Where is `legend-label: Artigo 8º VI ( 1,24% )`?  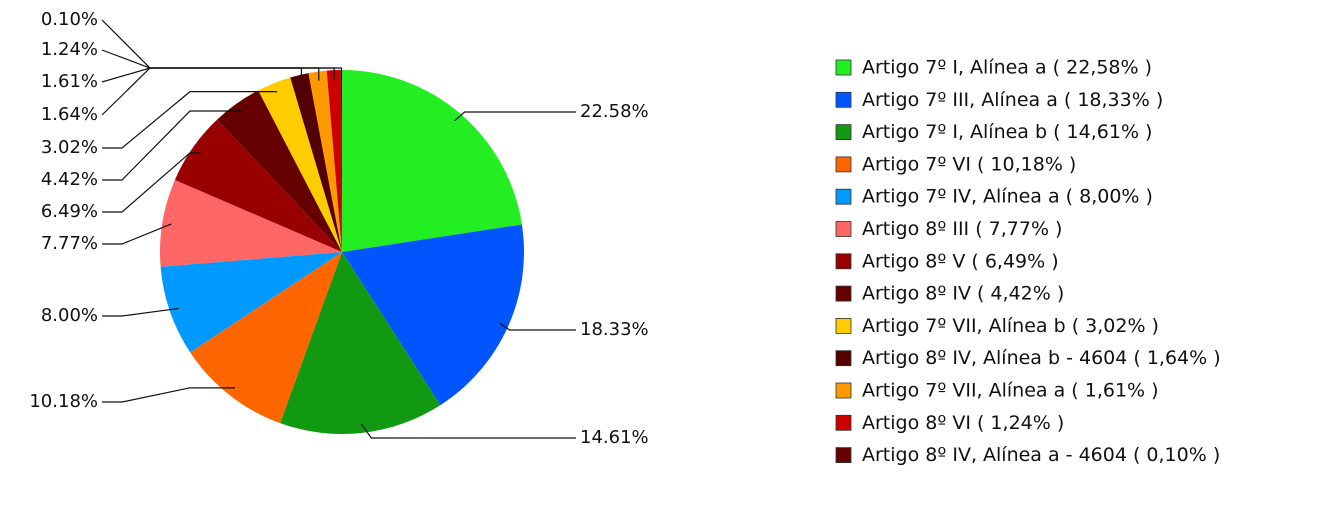 legend-label: Artigo 8º VI ( 1,24% ) is located at coordinates (963, 423).